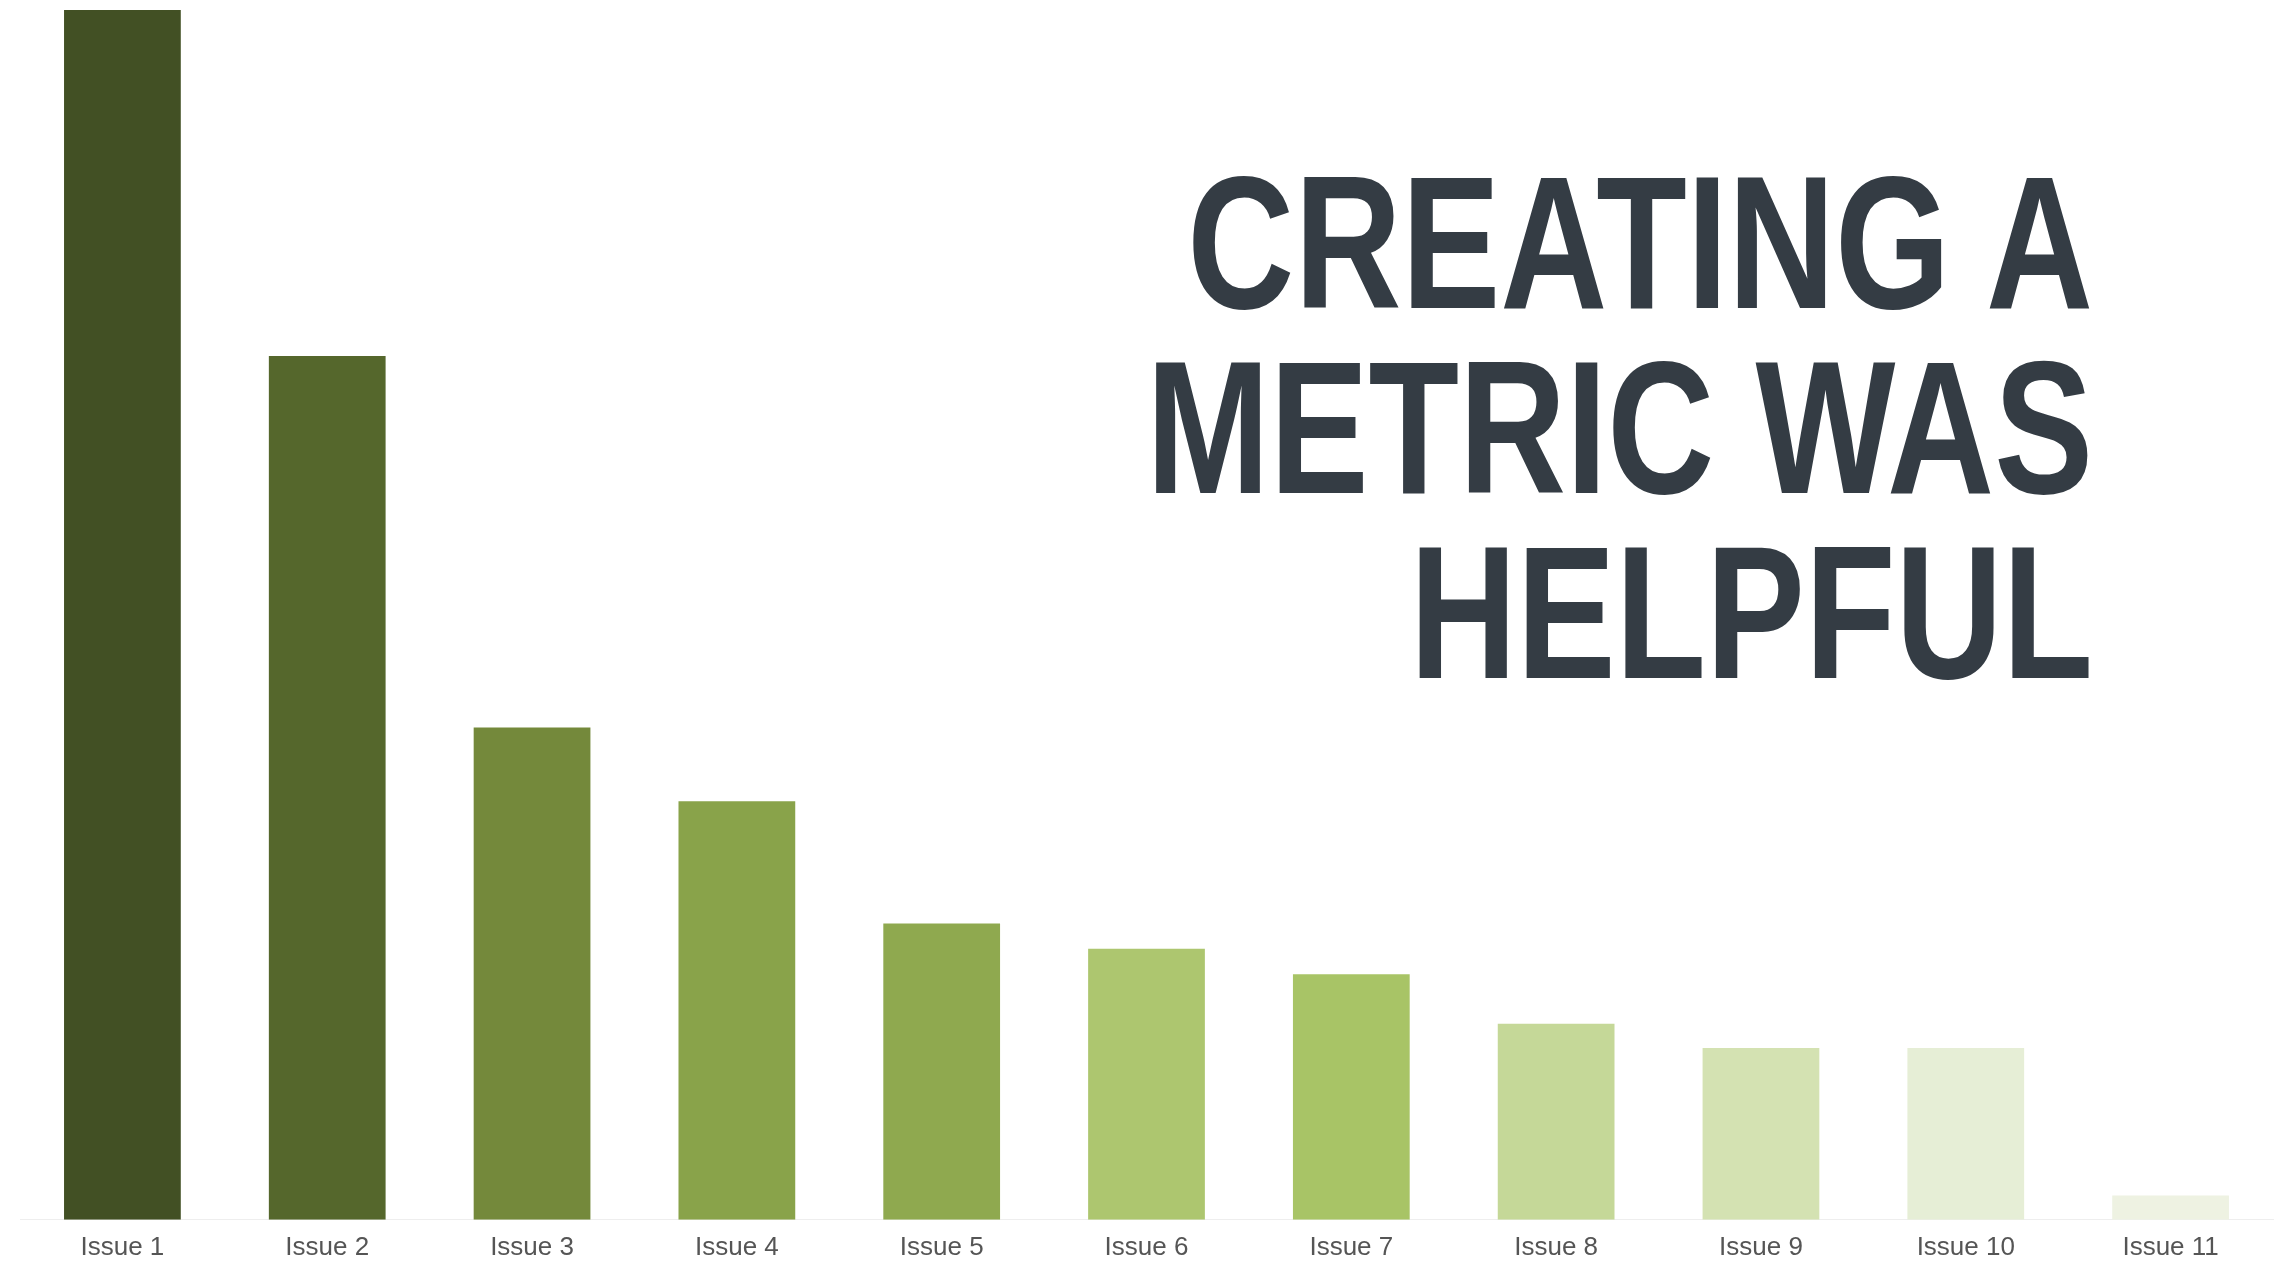  I want to click on x-tick-label: Issue 7, so click(1351, 1245).